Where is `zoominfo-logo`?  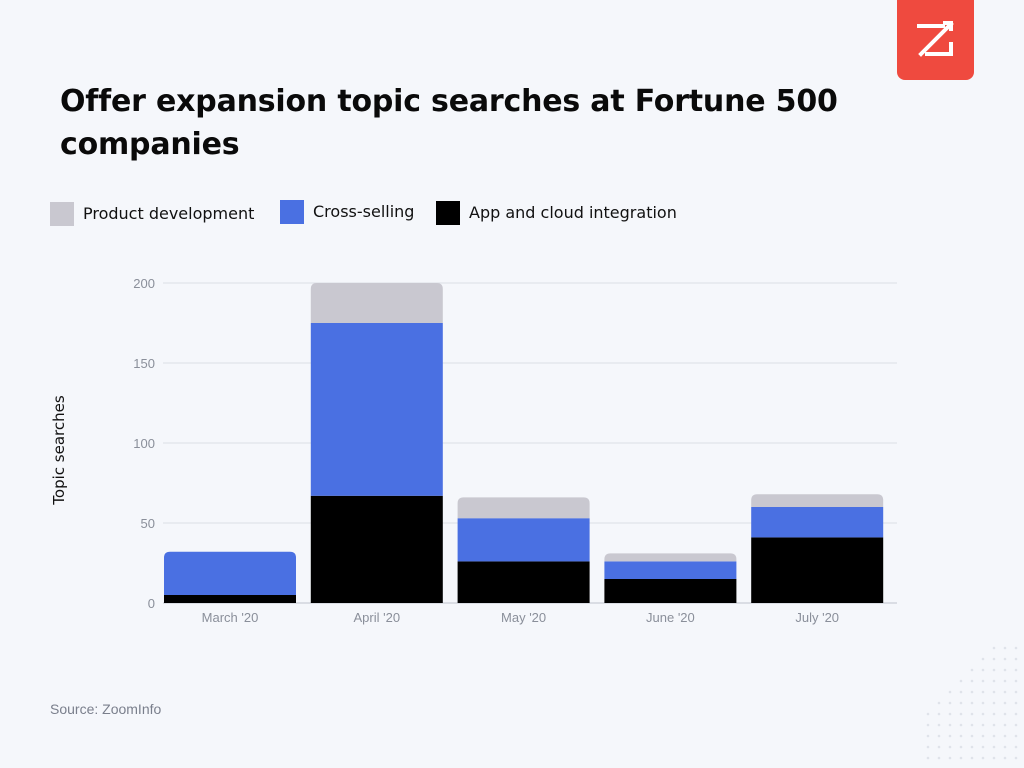 zoominfo-logo is located at coordinates (935, 40).